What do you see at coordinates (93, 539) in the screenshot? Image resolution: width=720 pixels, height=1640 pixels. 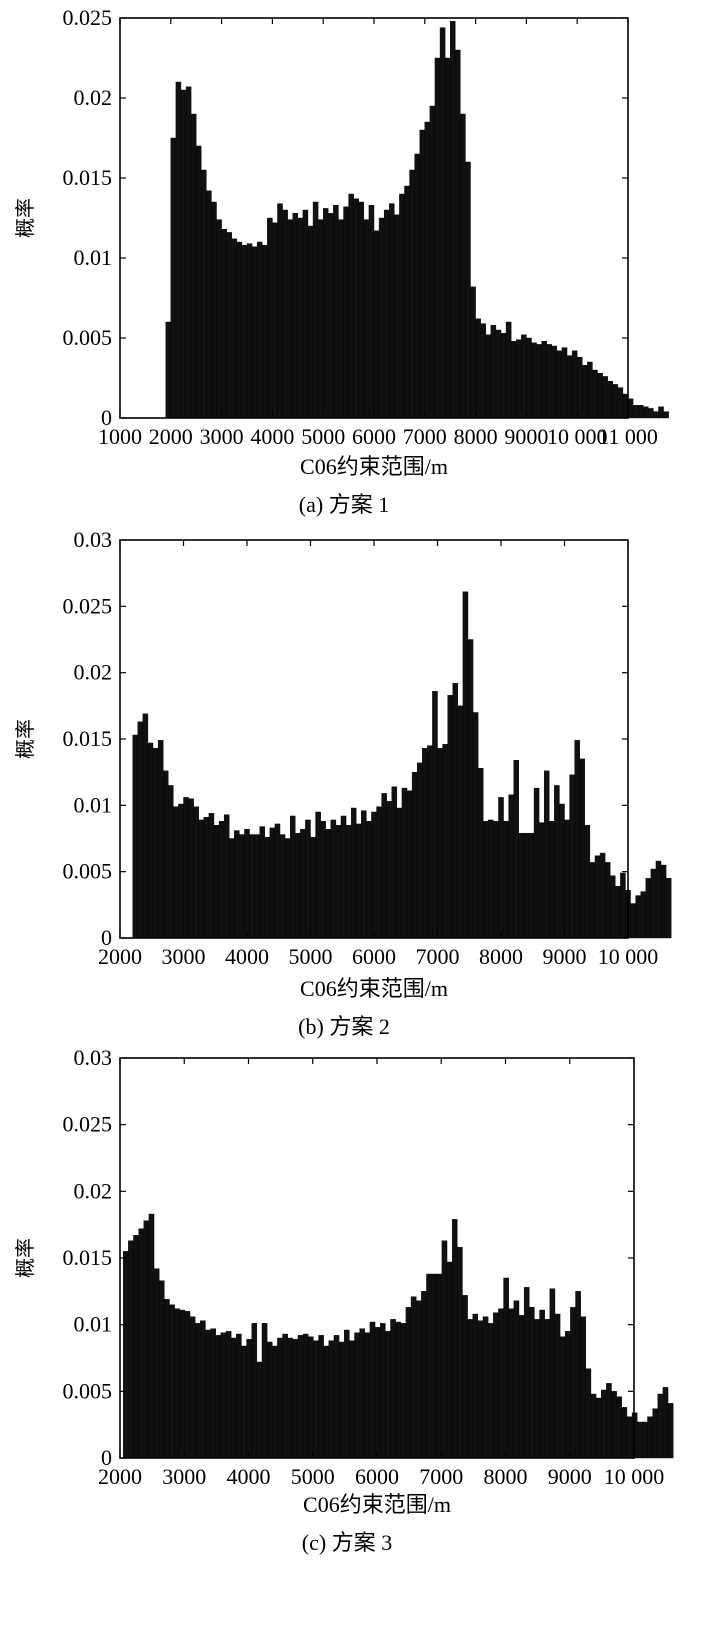 I see `y-tick-label: 0.03` at bounding box center [93, 539].